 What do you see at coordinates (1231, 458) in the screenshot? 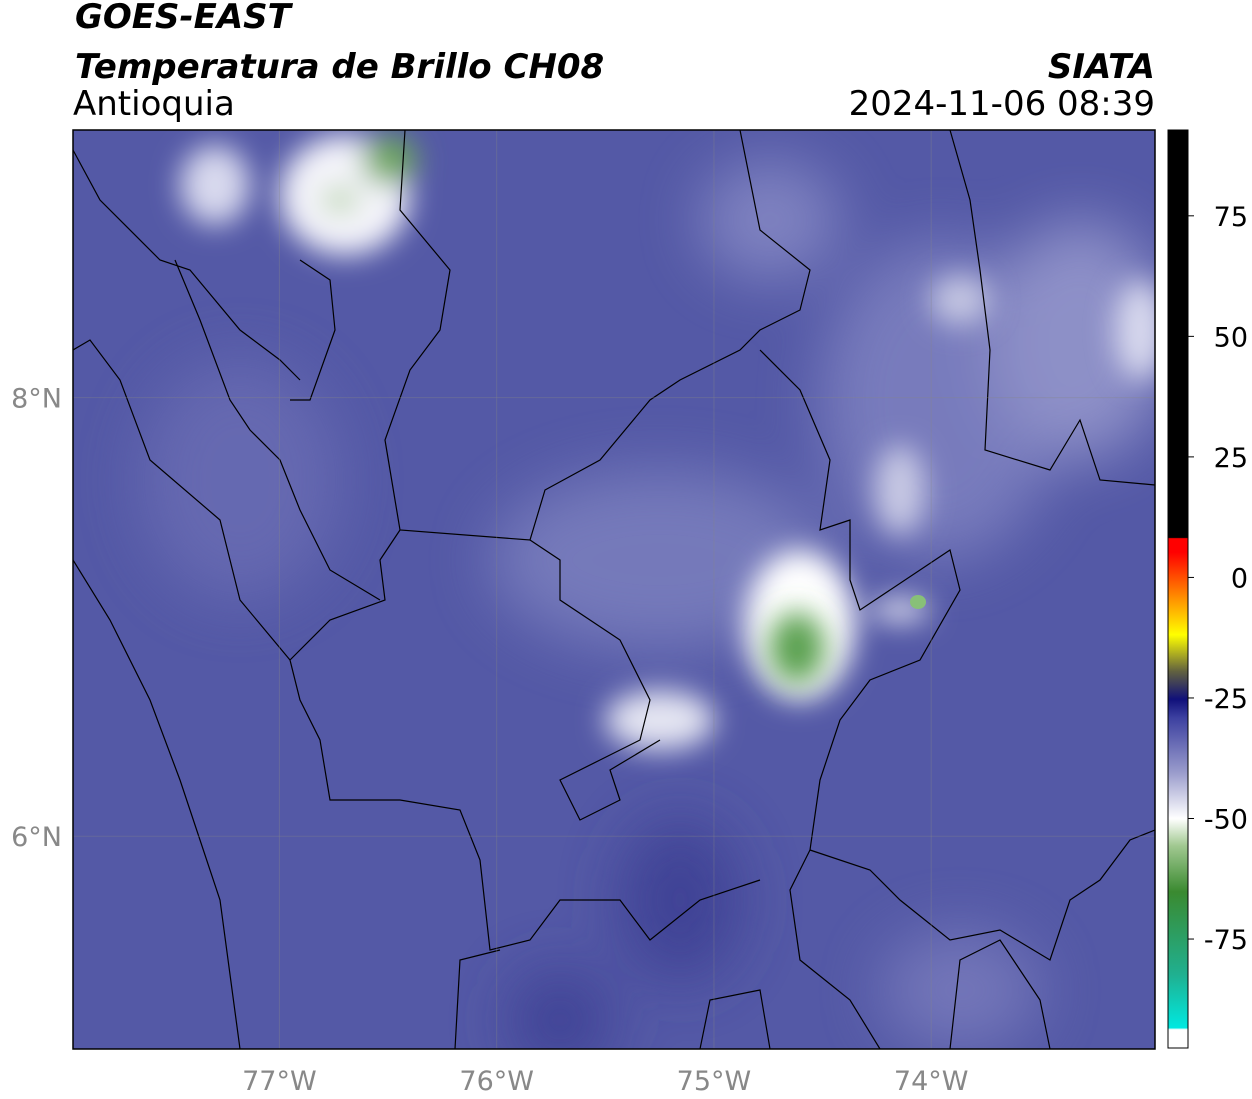
I see `colorbar-tick-label: 25` at bounding box center [1231, 458].